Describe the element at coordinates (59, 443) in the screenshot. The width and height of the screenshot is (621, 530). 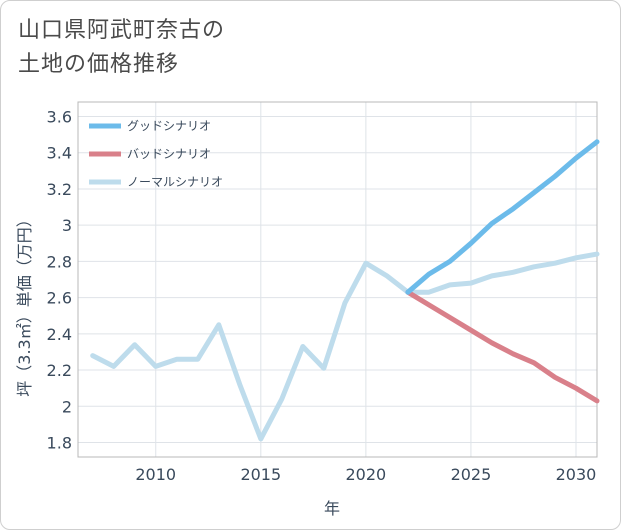
I see `y-tick-label: 1.8` at that location.